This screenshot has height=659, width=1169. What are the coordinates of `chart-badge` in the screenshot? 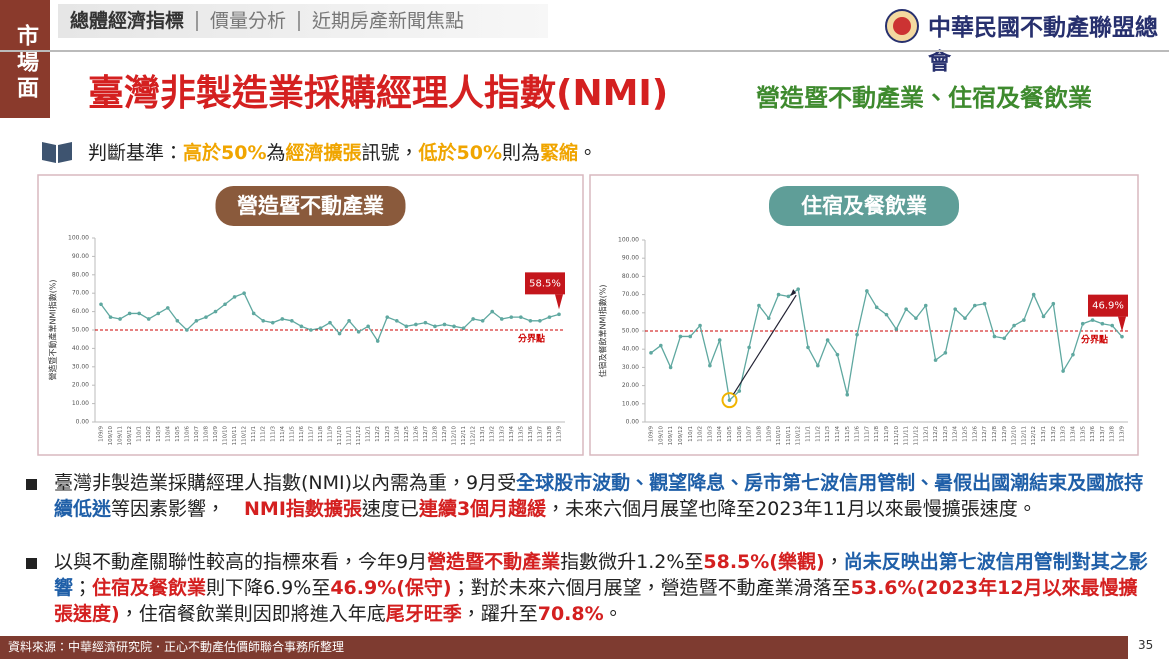 It's located at (864, 206).